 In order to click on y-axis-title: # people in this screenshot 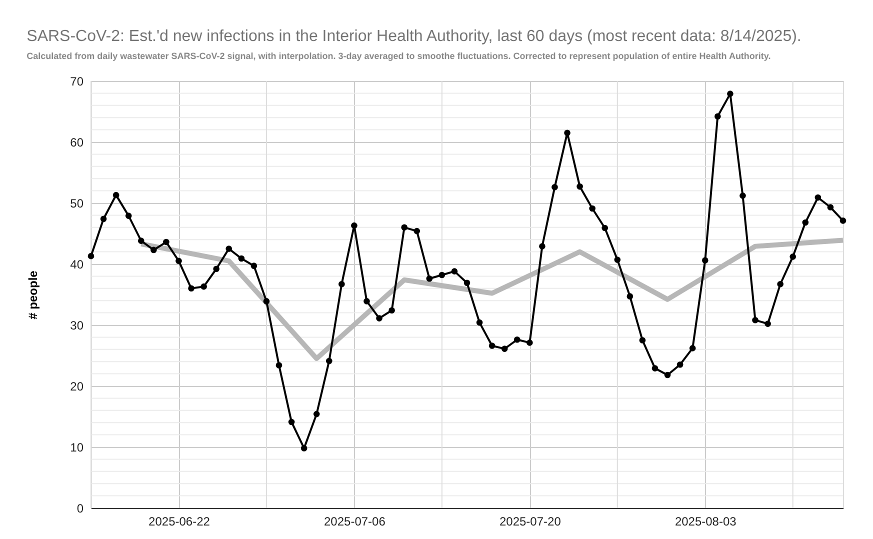, I will do `click(33, 295)`.